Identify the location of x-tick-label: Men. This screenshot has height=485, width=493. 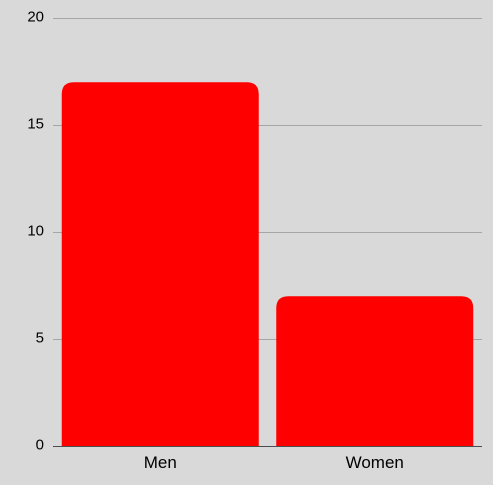
(160, 462).